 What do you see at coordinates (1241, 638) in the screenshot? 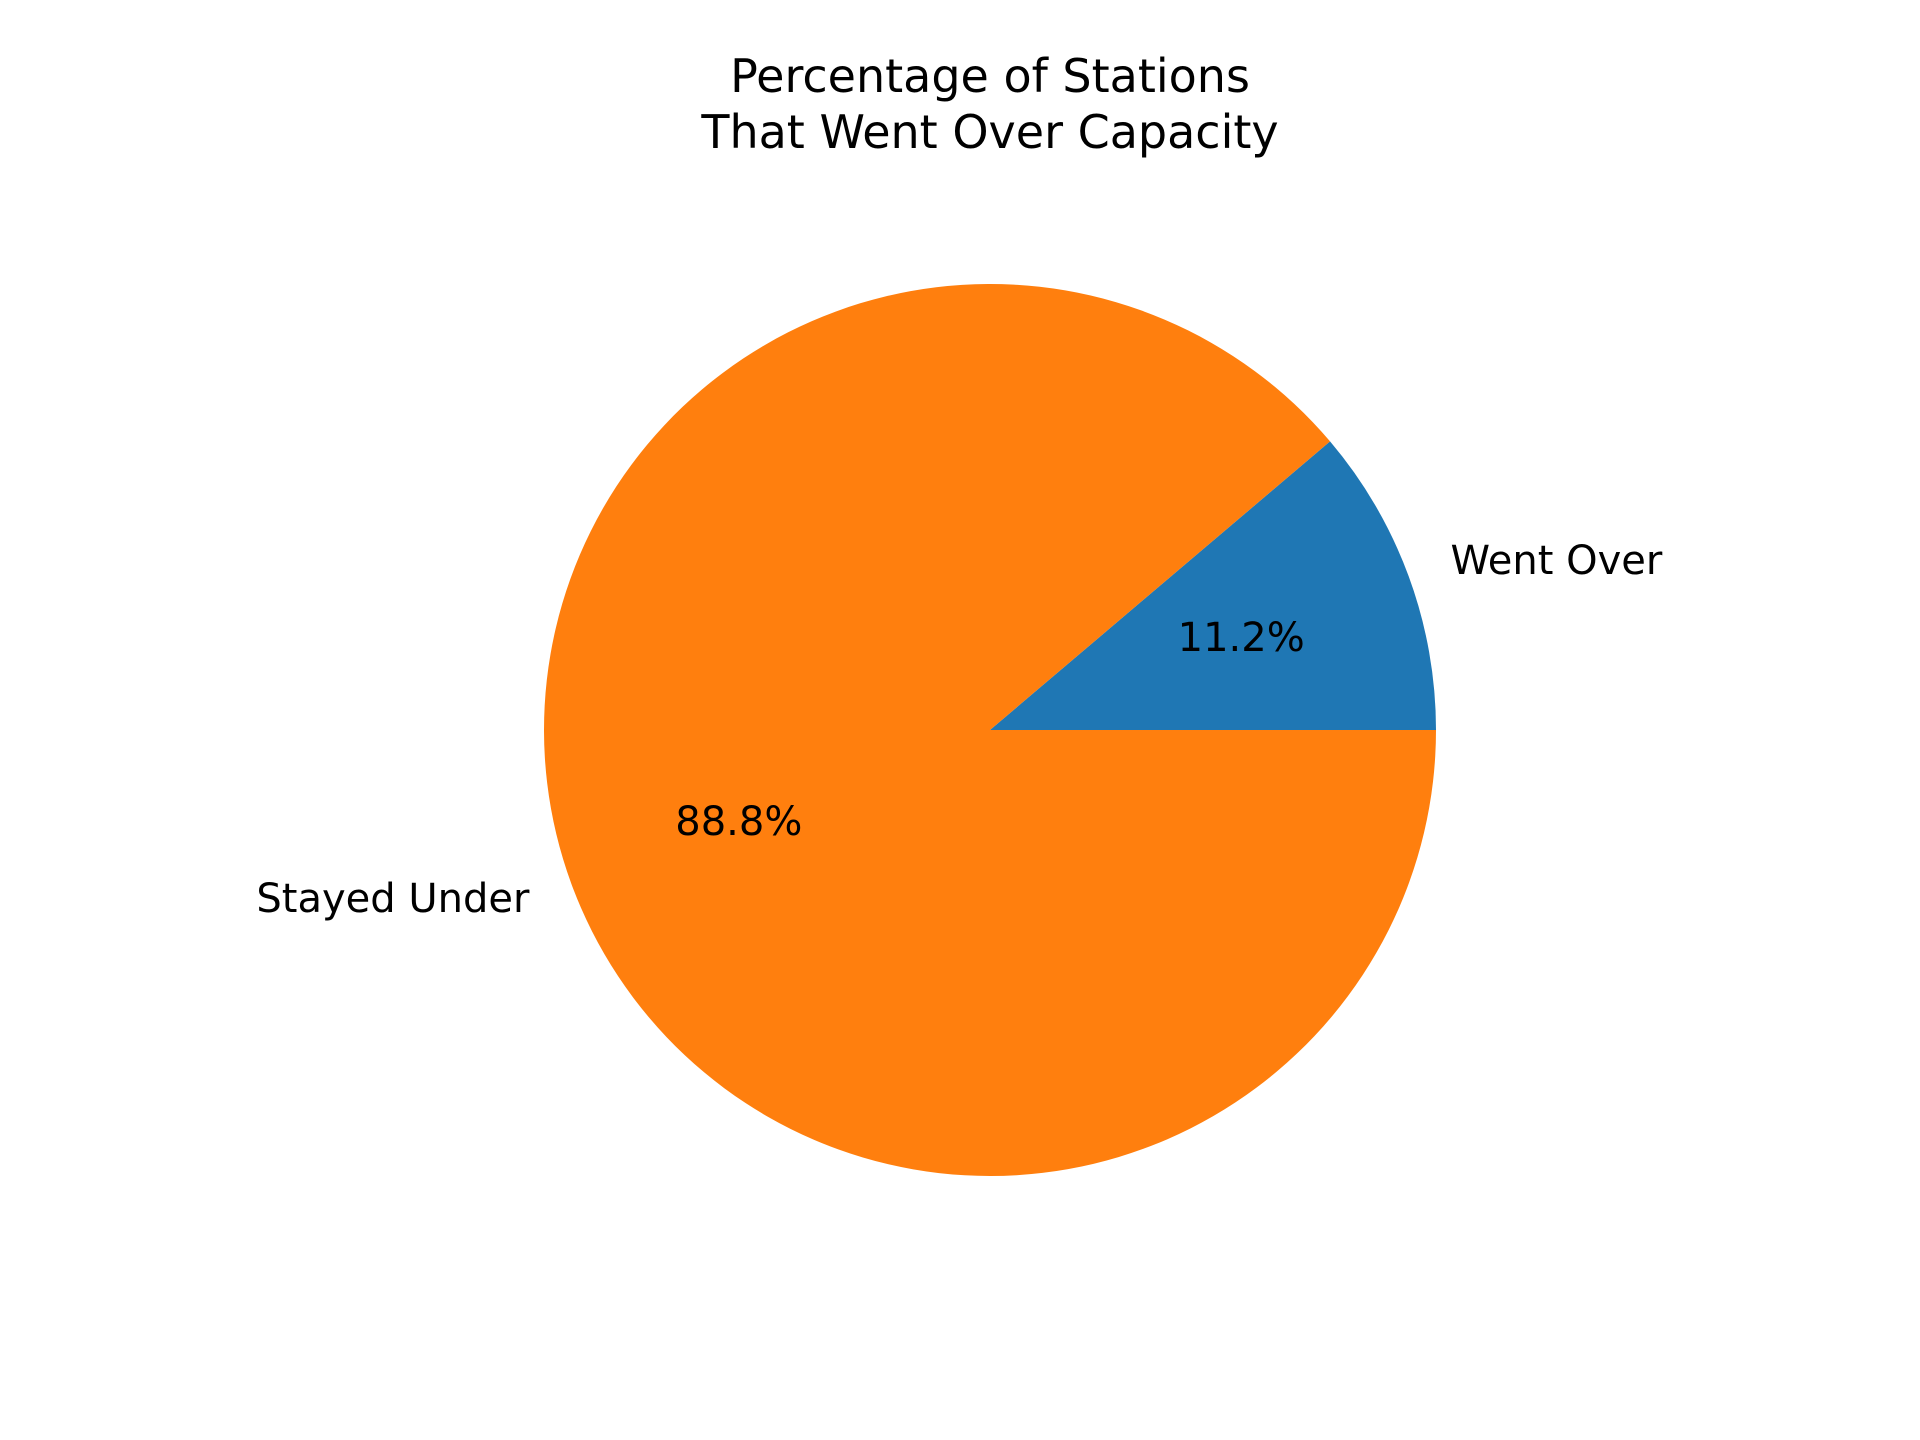
I see `slice-percentage-label: 11.2%` at bounding box center [1241, 638].